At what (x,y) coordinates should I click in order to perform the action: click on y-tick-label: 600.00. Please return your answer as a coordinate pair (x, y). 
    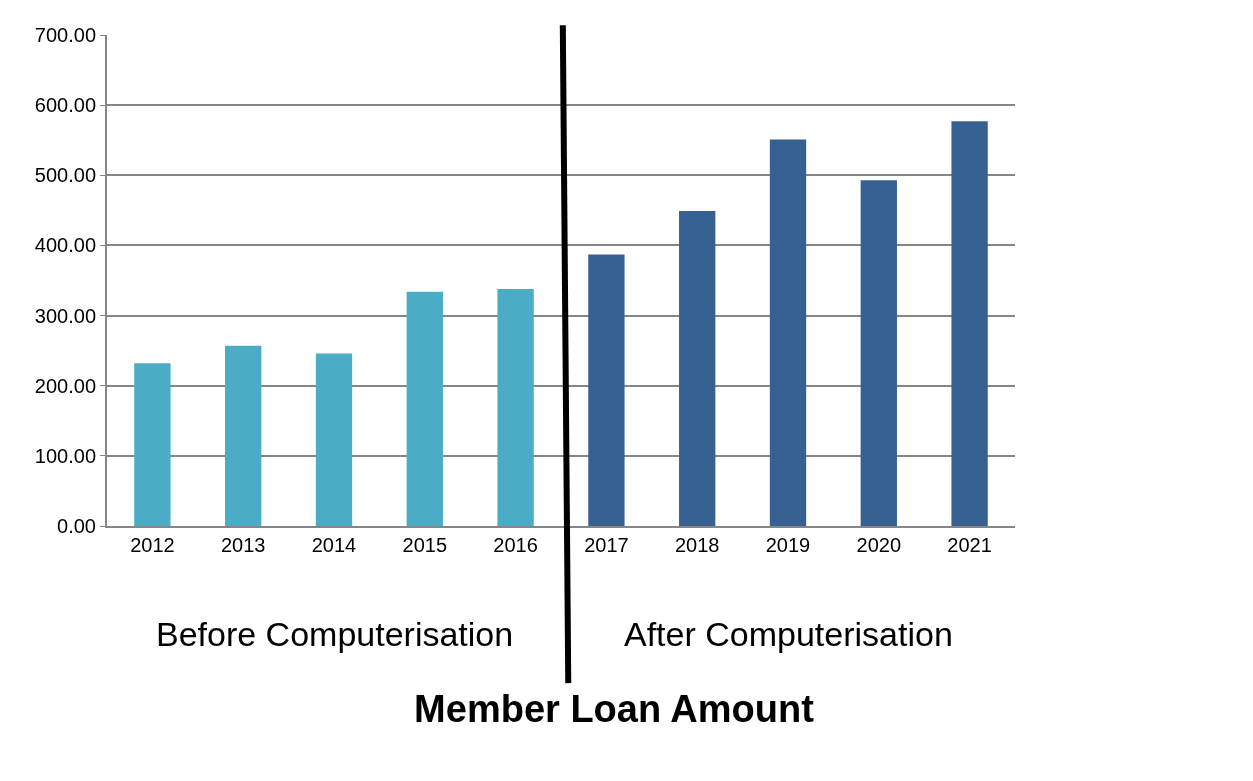
    Looking at the image, I should click on (65, 105).